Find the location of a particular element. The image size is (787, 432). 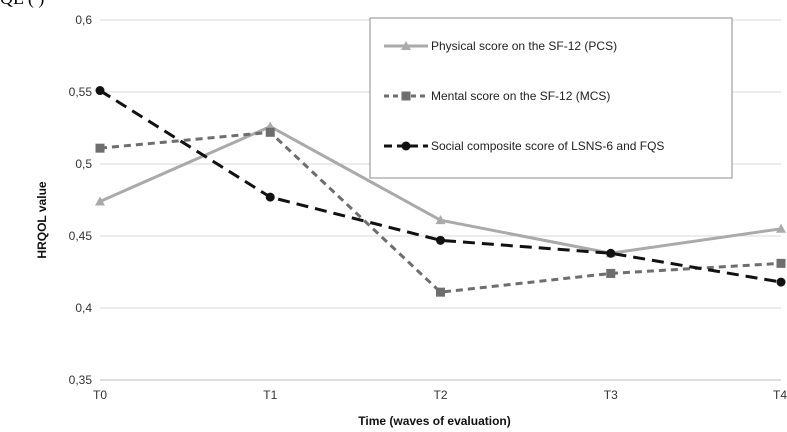

cropped-top-text: QL ( ) is located at coordinates (100, 4).